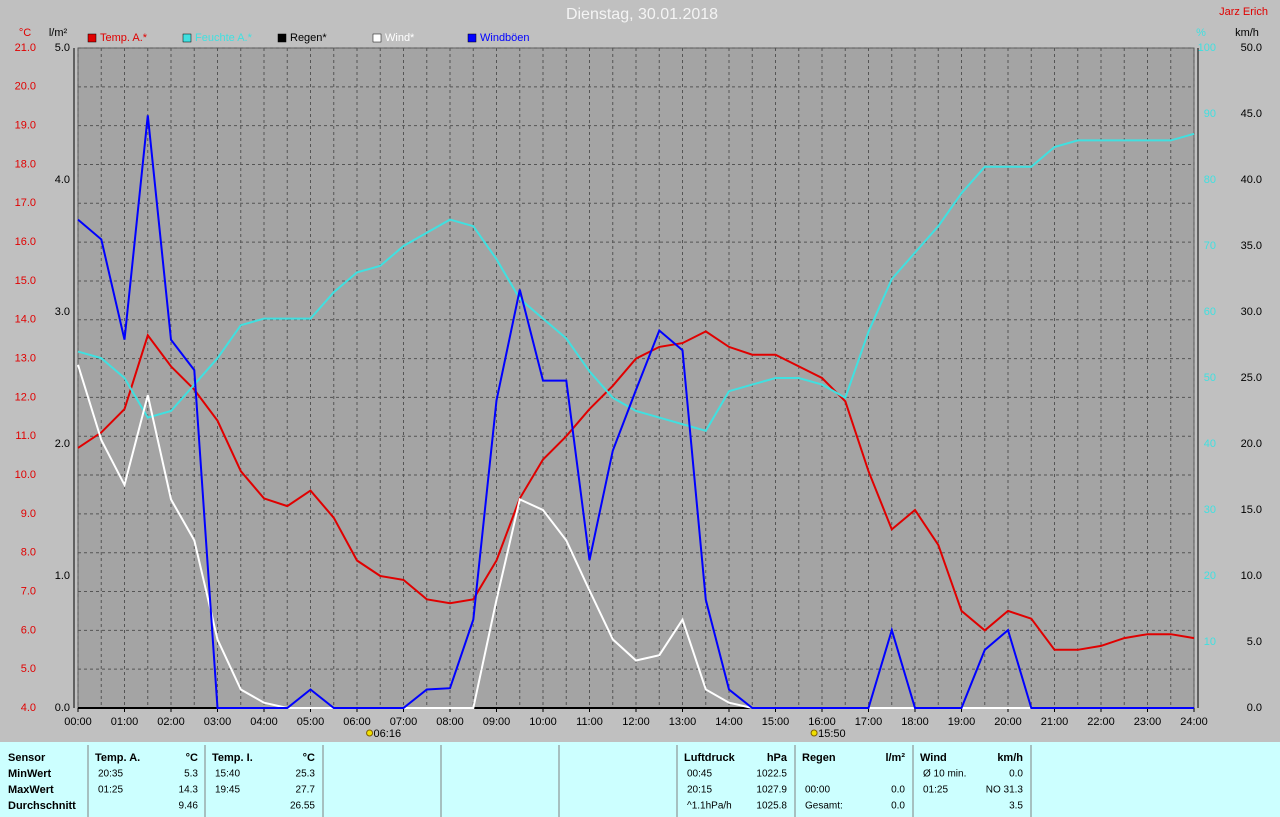 Image resolution: width=1280 pixels, height=817 pixels. Describe the element at coordinates (771, 774) in the screenshot. I see `cell-value: 1022.5` at that location.